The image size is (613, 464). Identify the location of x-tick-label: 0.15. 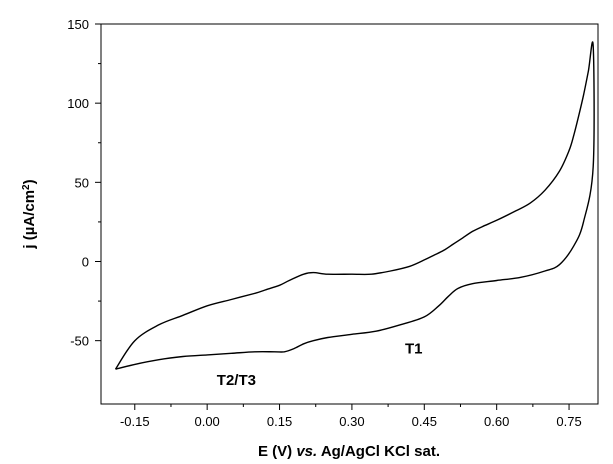
(279, 421).